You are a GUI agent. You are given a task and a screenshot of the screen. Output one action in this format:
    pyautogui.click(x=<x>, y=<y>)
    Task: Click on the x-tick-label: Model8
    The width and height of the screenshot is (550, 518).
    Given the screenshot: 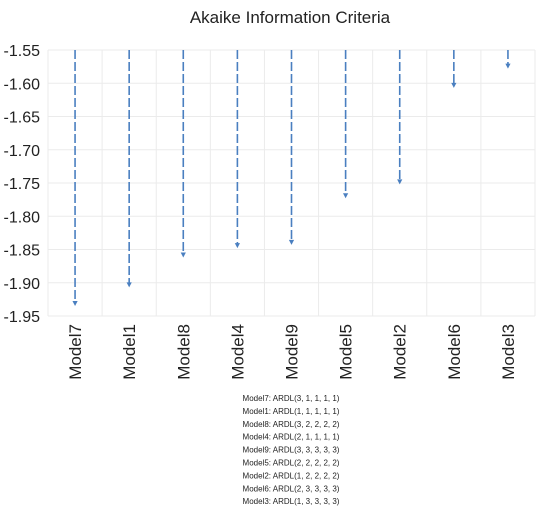 What is the action you would take?
    pyautogui.click(x=183, y=352)
    